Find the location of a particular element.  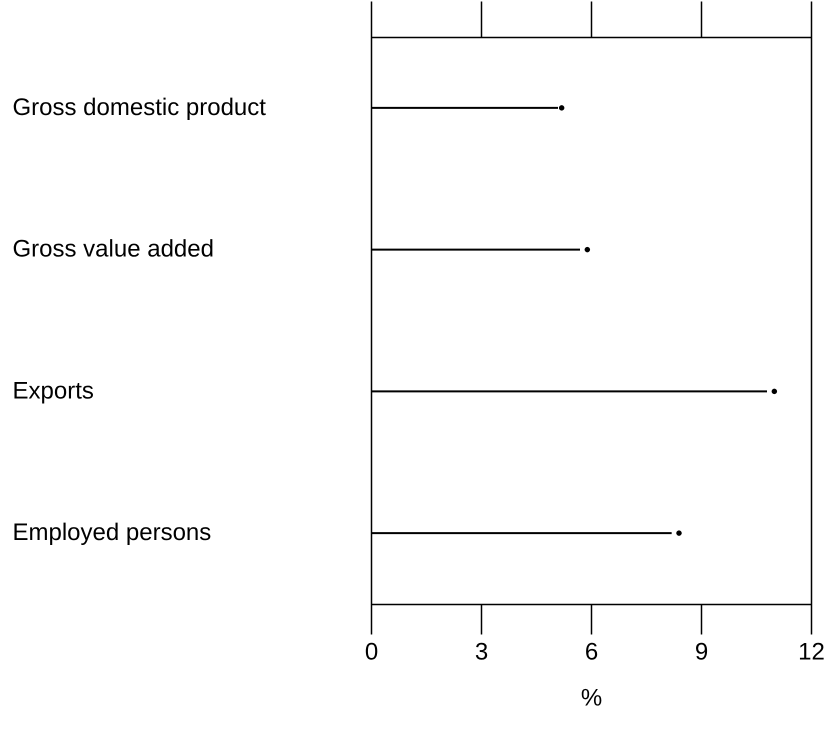

x-tick-label: 9 is located at coordinates (701, 652).